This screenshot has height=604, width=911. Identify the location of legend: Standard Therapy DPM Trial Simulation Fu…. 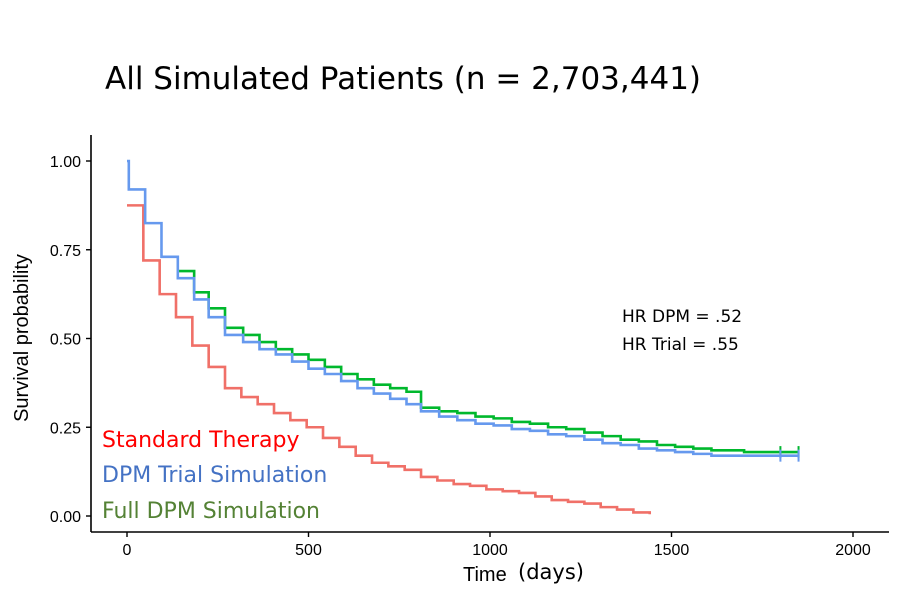
(214, 476).